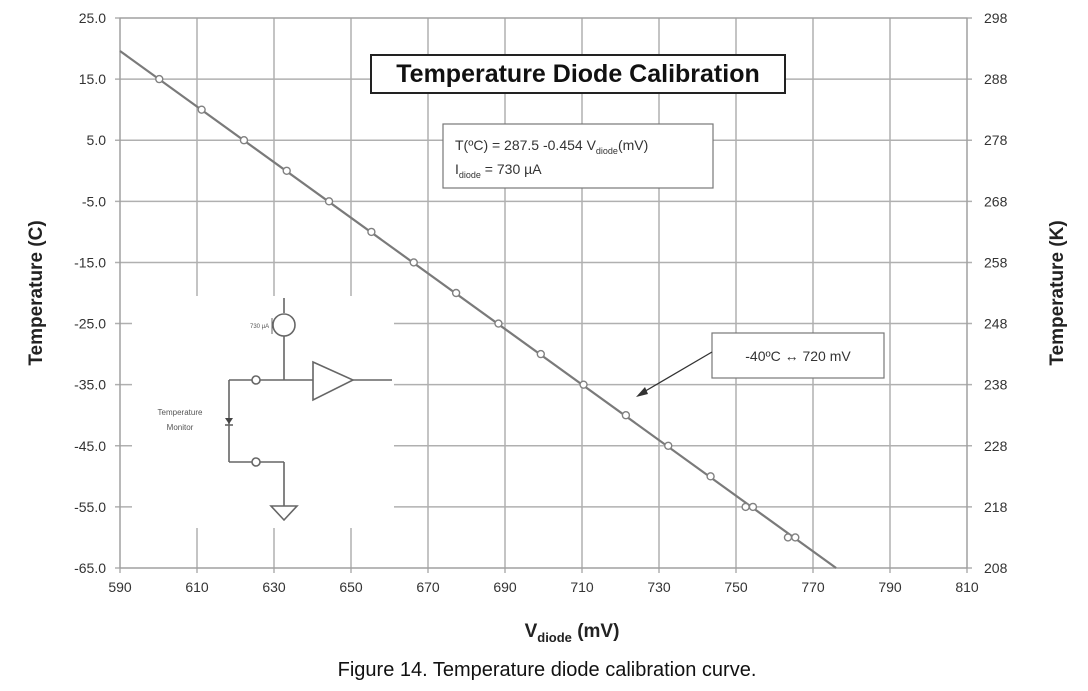 The height and width of the screenshot is (691, 1088). I want to click on y2-tick-label: 278, so click(996, 140).